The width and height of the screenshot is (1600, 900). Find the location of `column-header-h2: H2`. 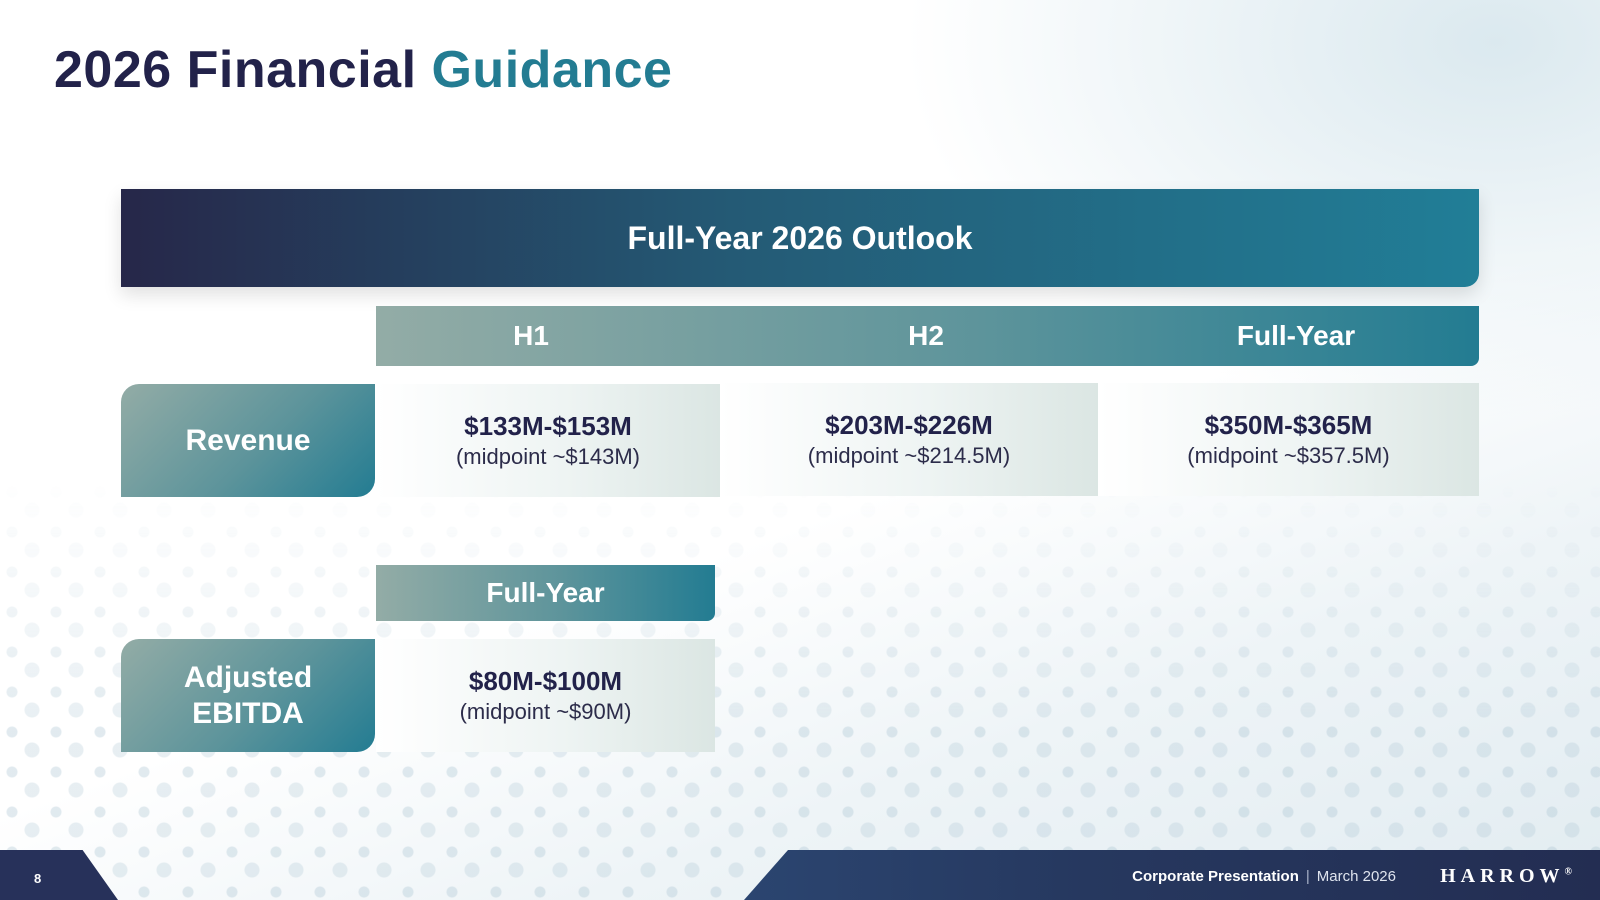

column-header-h2: H2 is located at coordinates (926, 335).